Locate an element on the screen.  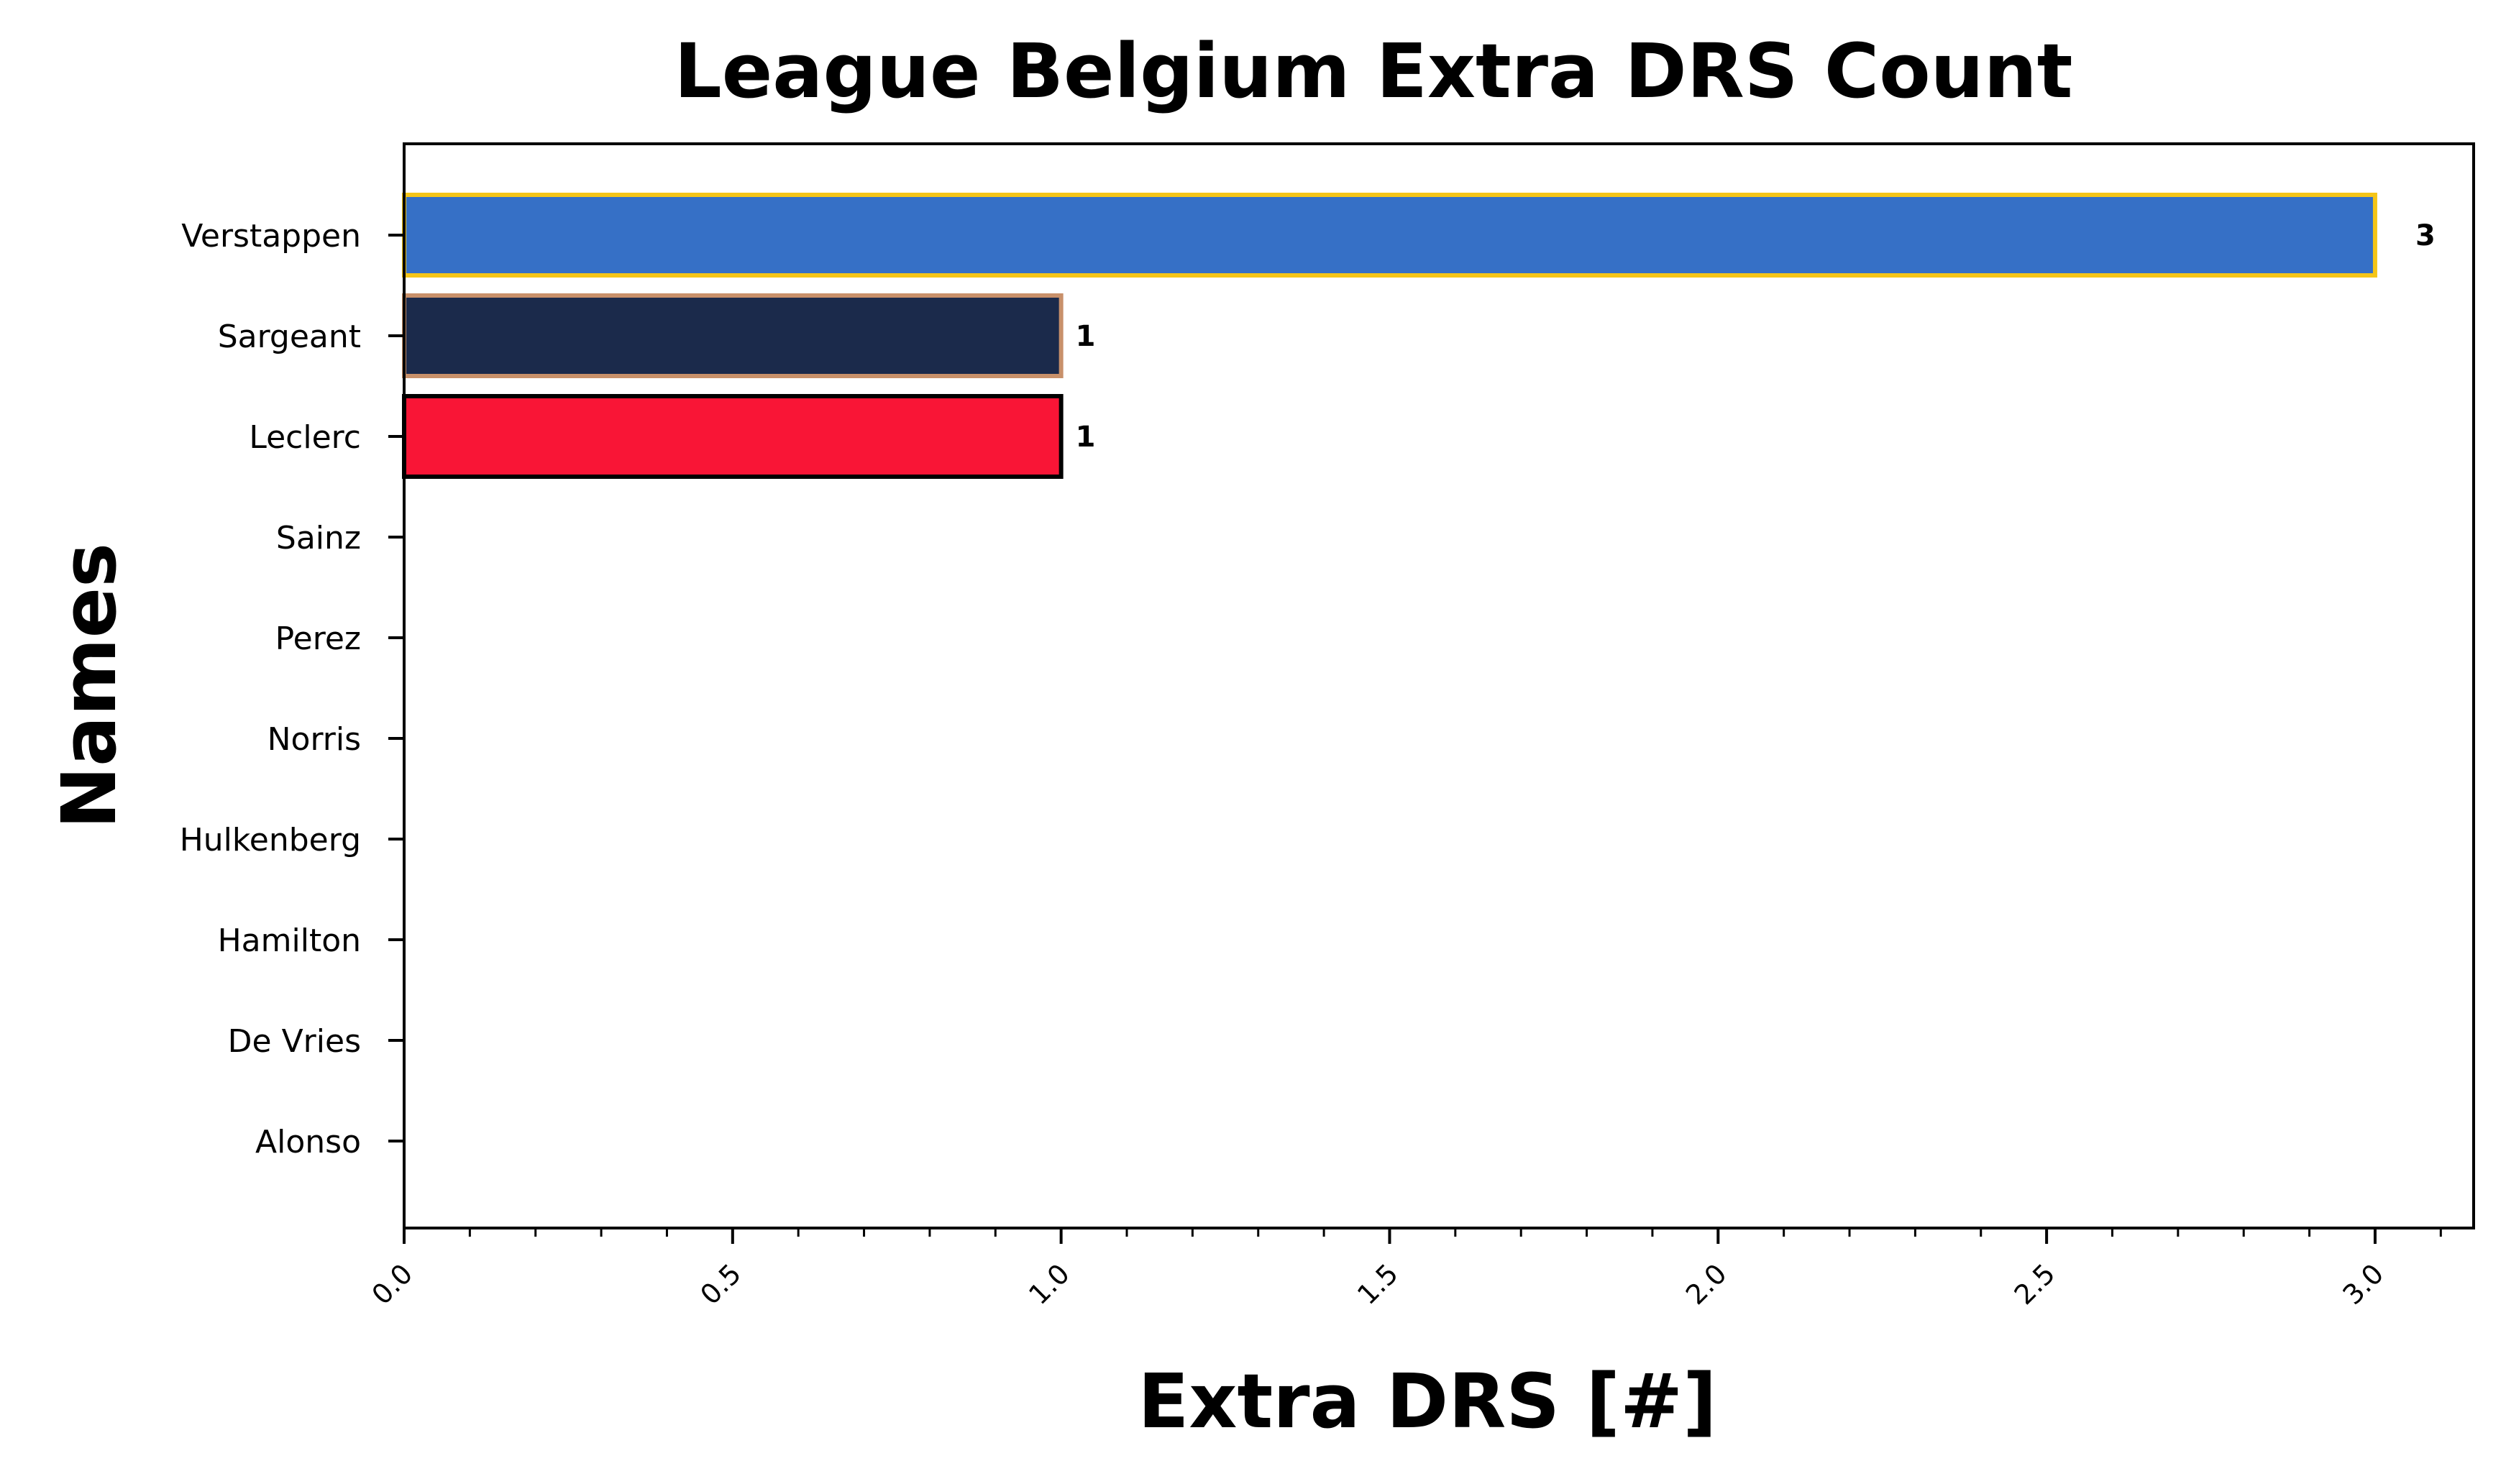
x-tick-label: 2.0 is located at coordinates (1706, 1284).